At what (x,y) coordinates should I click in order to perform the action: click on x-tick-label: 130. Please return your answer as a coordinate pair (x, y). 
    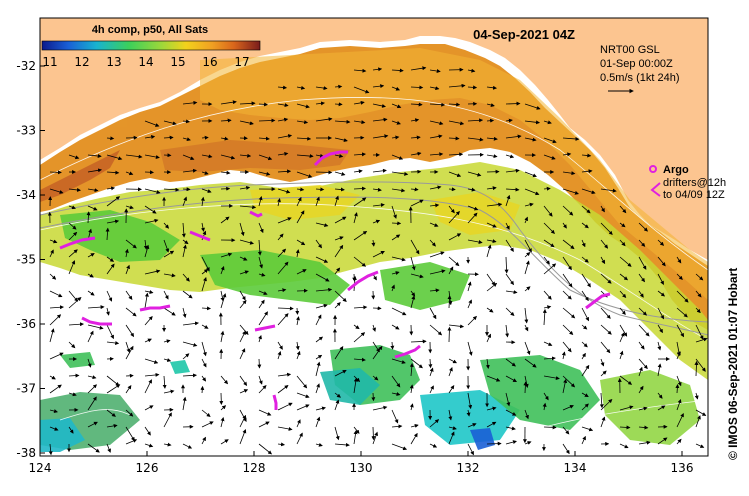
    Looking at the image, I should click on (361, 468).